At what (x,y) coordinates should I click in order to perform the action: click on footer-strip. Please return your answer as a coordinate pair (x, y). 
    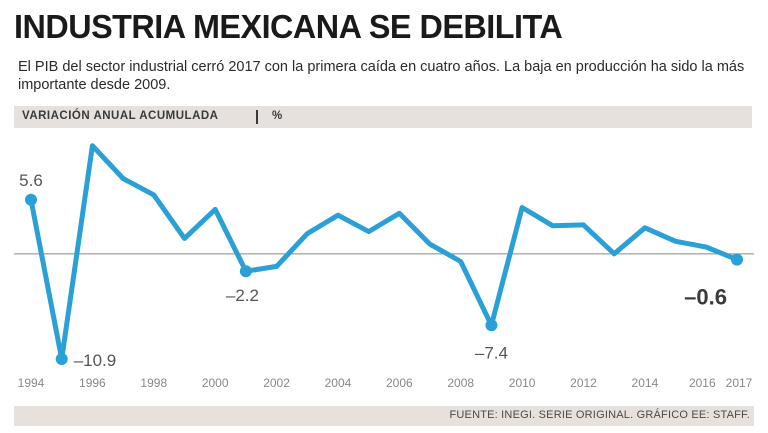
    Looking at the image, I should click on (384, 416).